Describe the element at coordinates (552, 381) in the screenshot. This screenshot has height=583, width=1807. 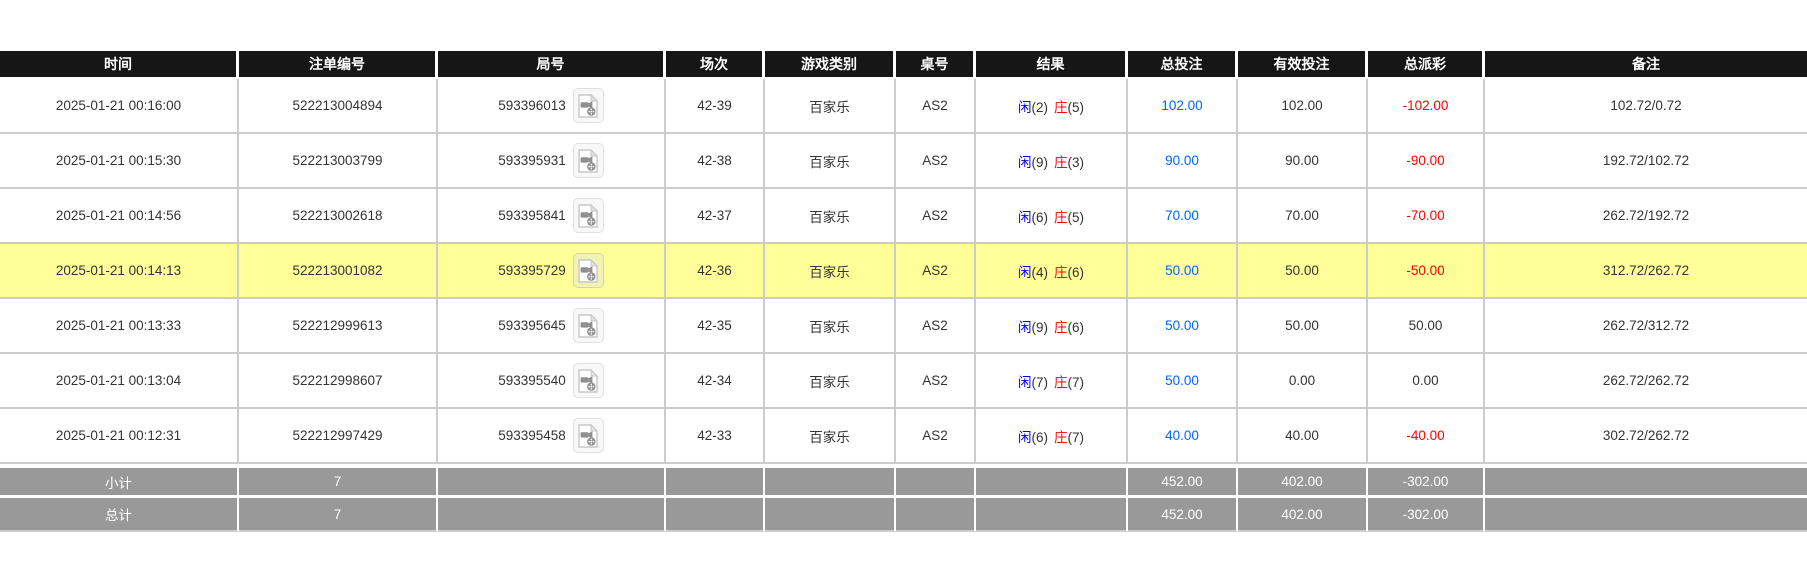
I see `cell-round: 593395540` at that location.